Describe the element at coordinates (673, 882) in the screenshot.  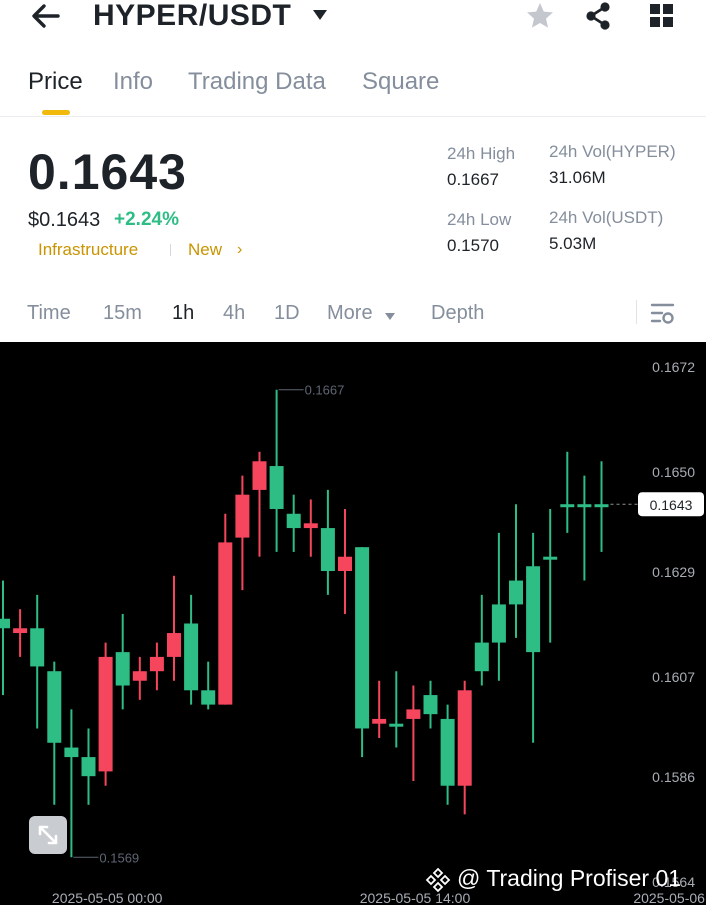
I see `y-axis-tick-label: 0.1564` at that location.